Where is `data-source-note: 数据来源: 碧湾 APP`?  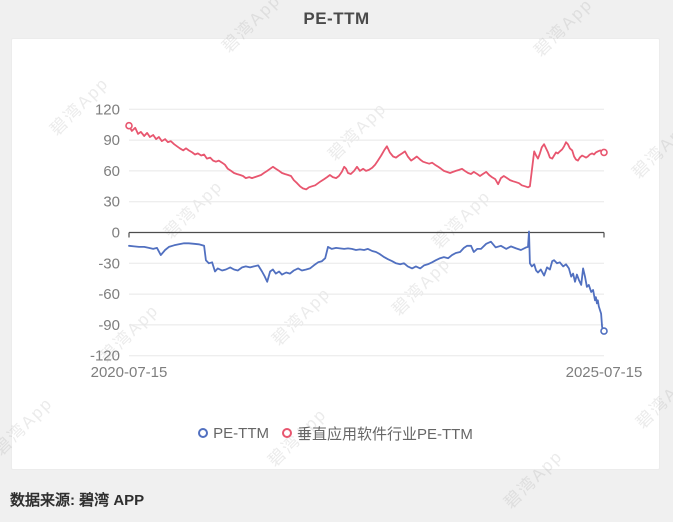
data-source-note: 数据来源: 碧湾 APP is located at coordinates (77, 500).